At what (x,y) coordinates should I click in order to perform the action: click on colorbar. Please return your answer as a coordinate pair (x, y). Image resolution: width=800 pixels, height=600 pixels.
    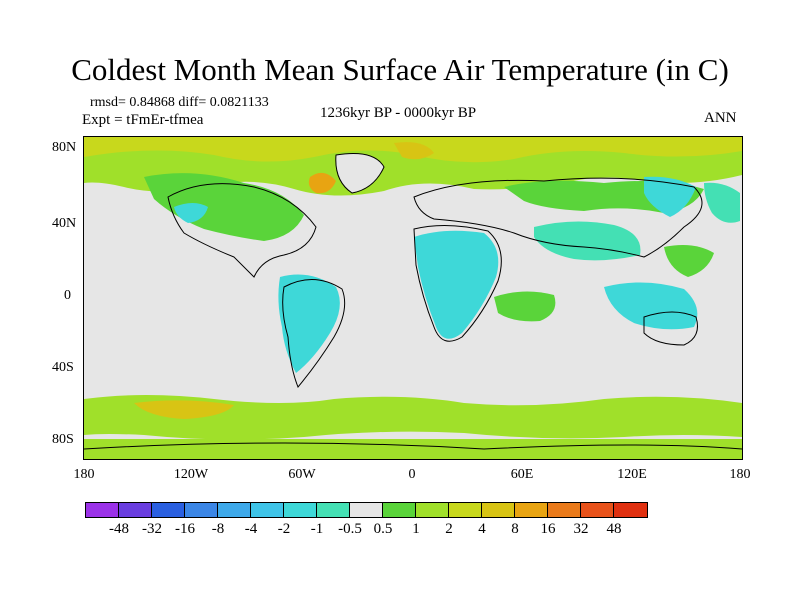
    Looking at the image, I should click on (366, 510).